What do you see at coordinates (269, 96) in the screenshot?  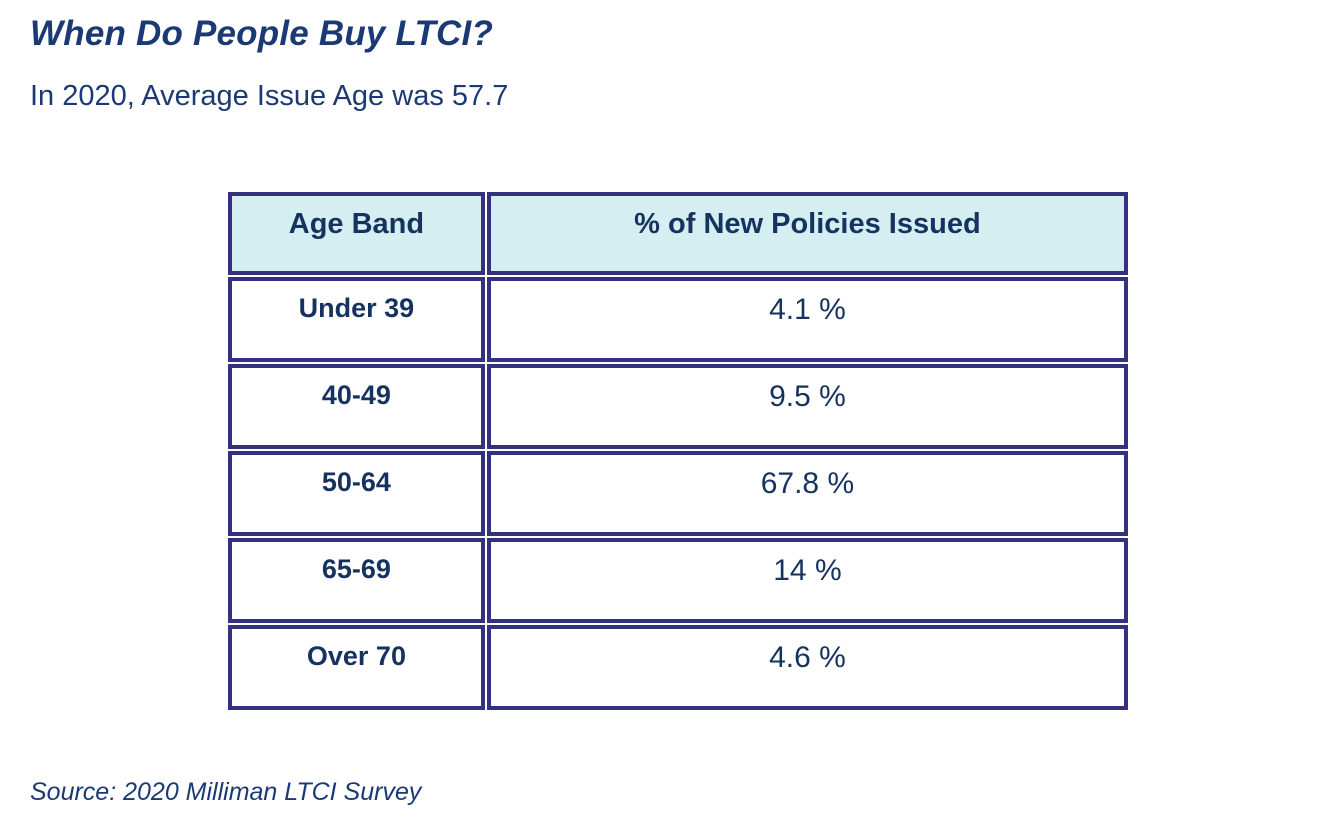 I see `page-subtitle: In 2020, Average Issue Age was 57.7` at bounding box center [269, 96].